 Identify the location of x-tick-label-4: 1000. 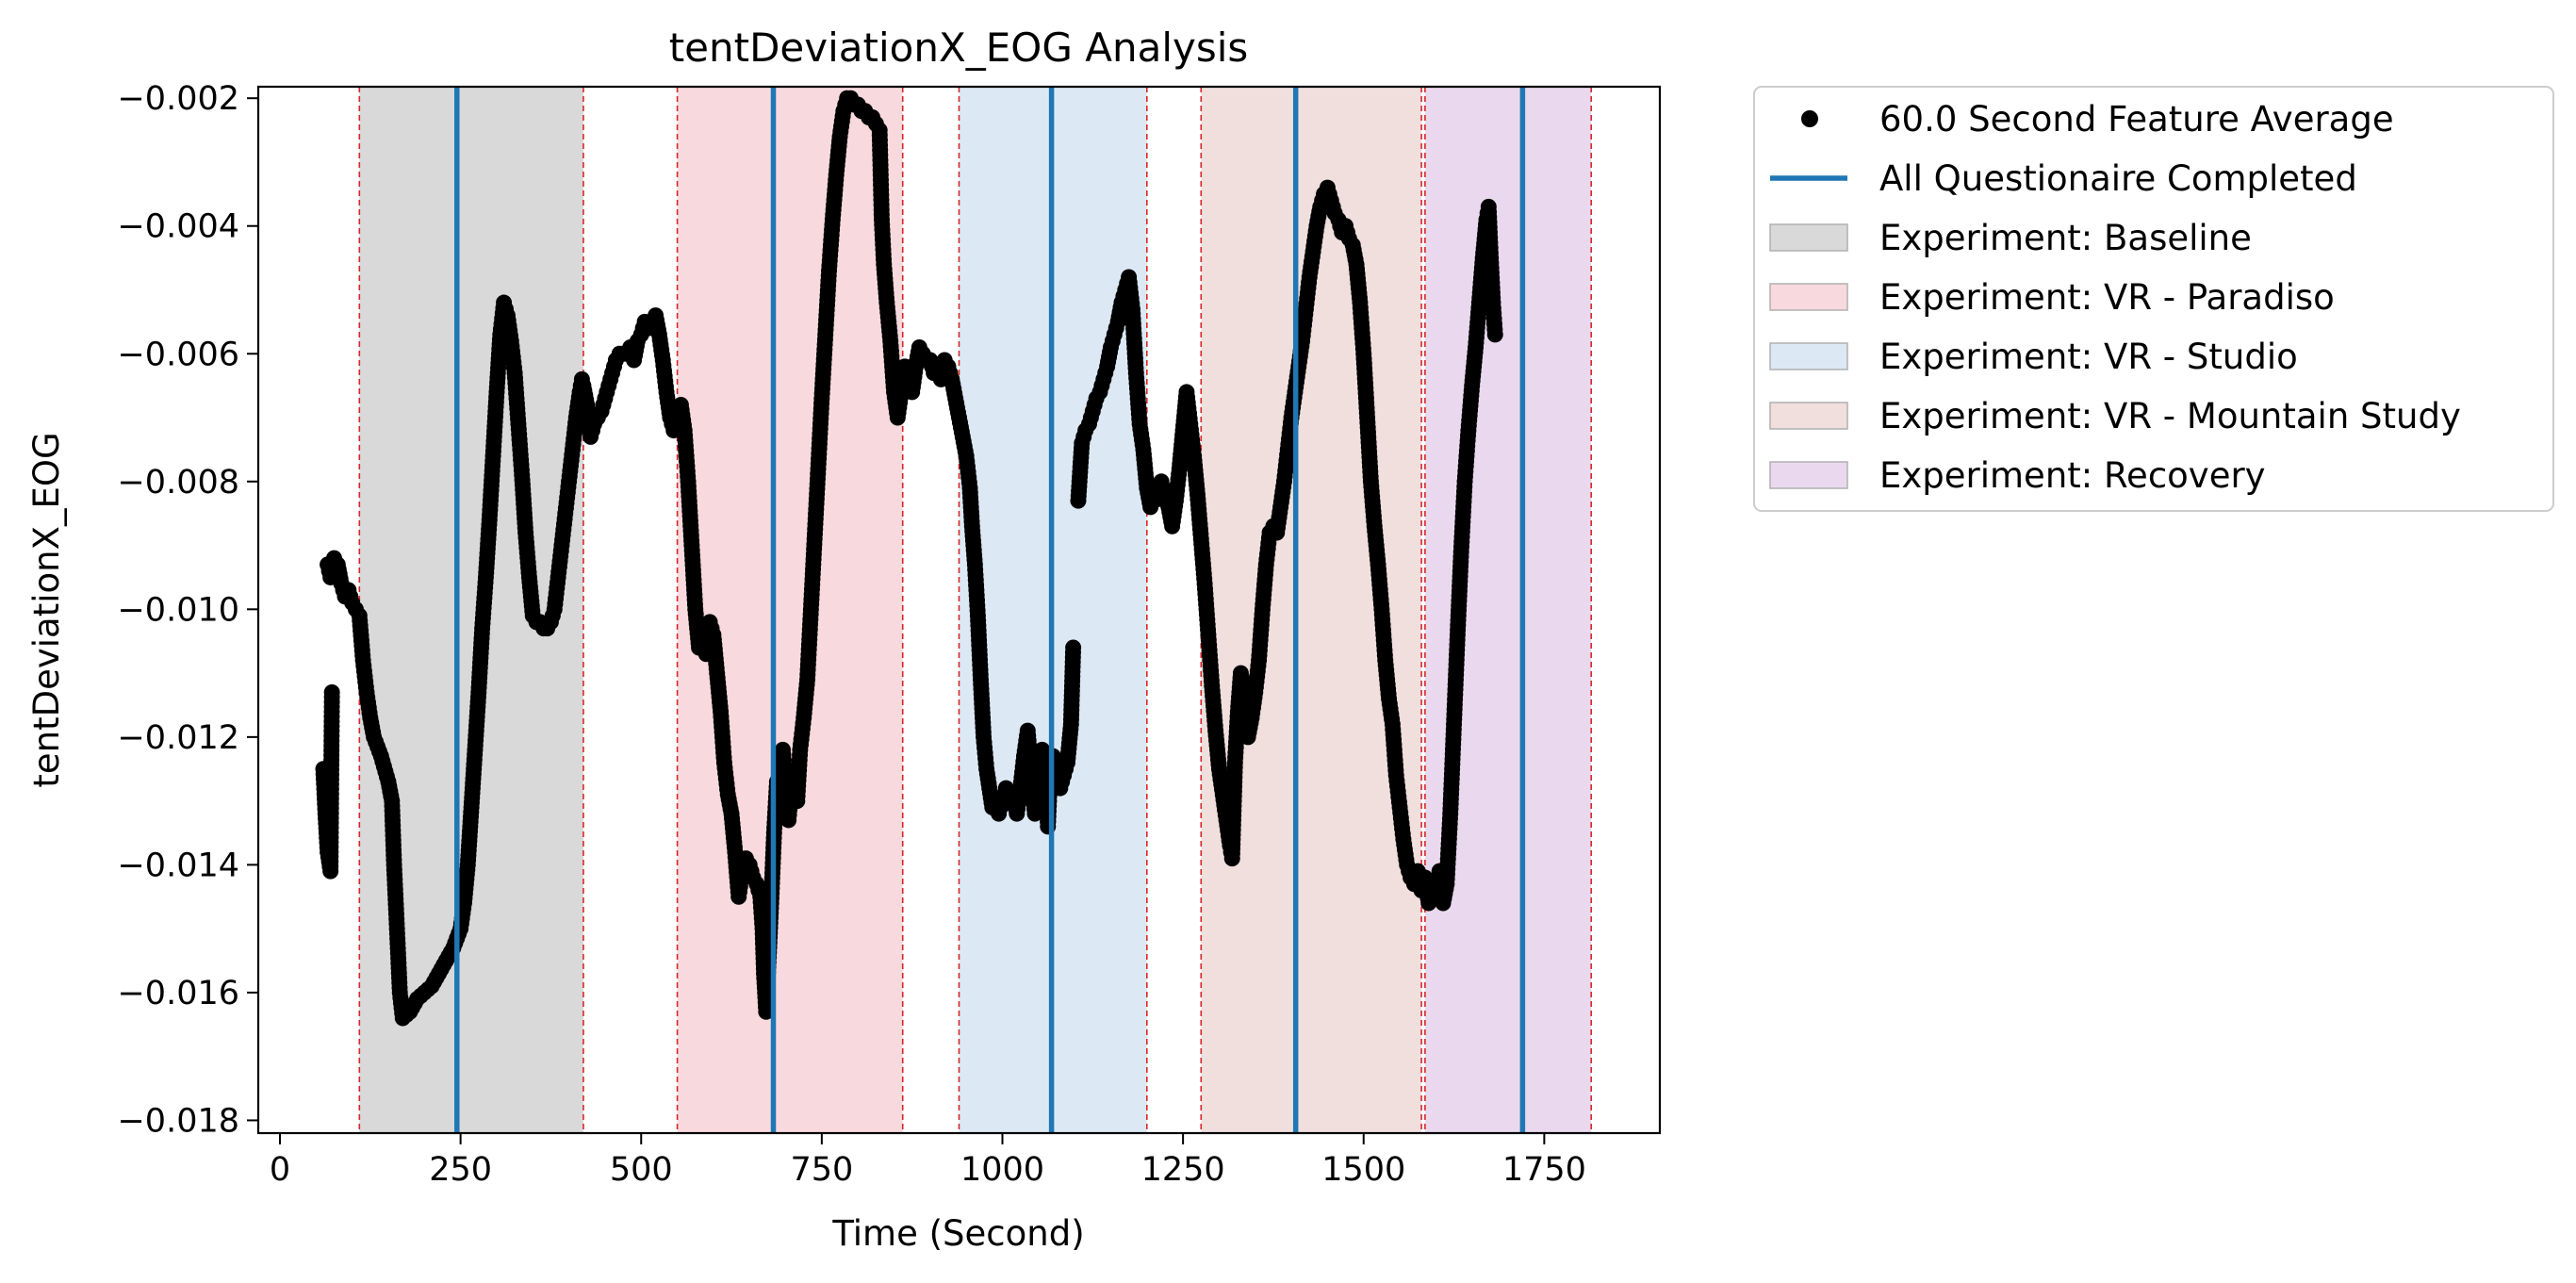
(1002, 1170).